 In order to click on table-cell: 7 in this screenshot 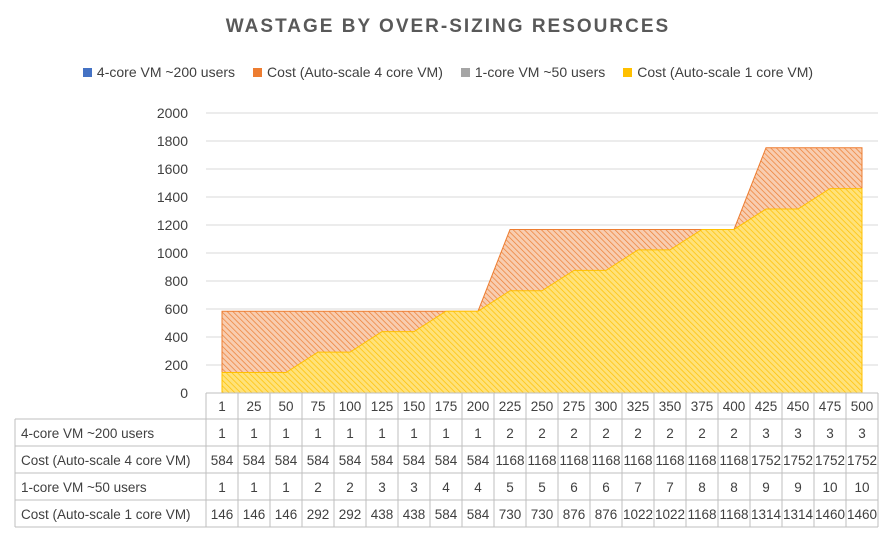, I will do `click(670, 487)`.